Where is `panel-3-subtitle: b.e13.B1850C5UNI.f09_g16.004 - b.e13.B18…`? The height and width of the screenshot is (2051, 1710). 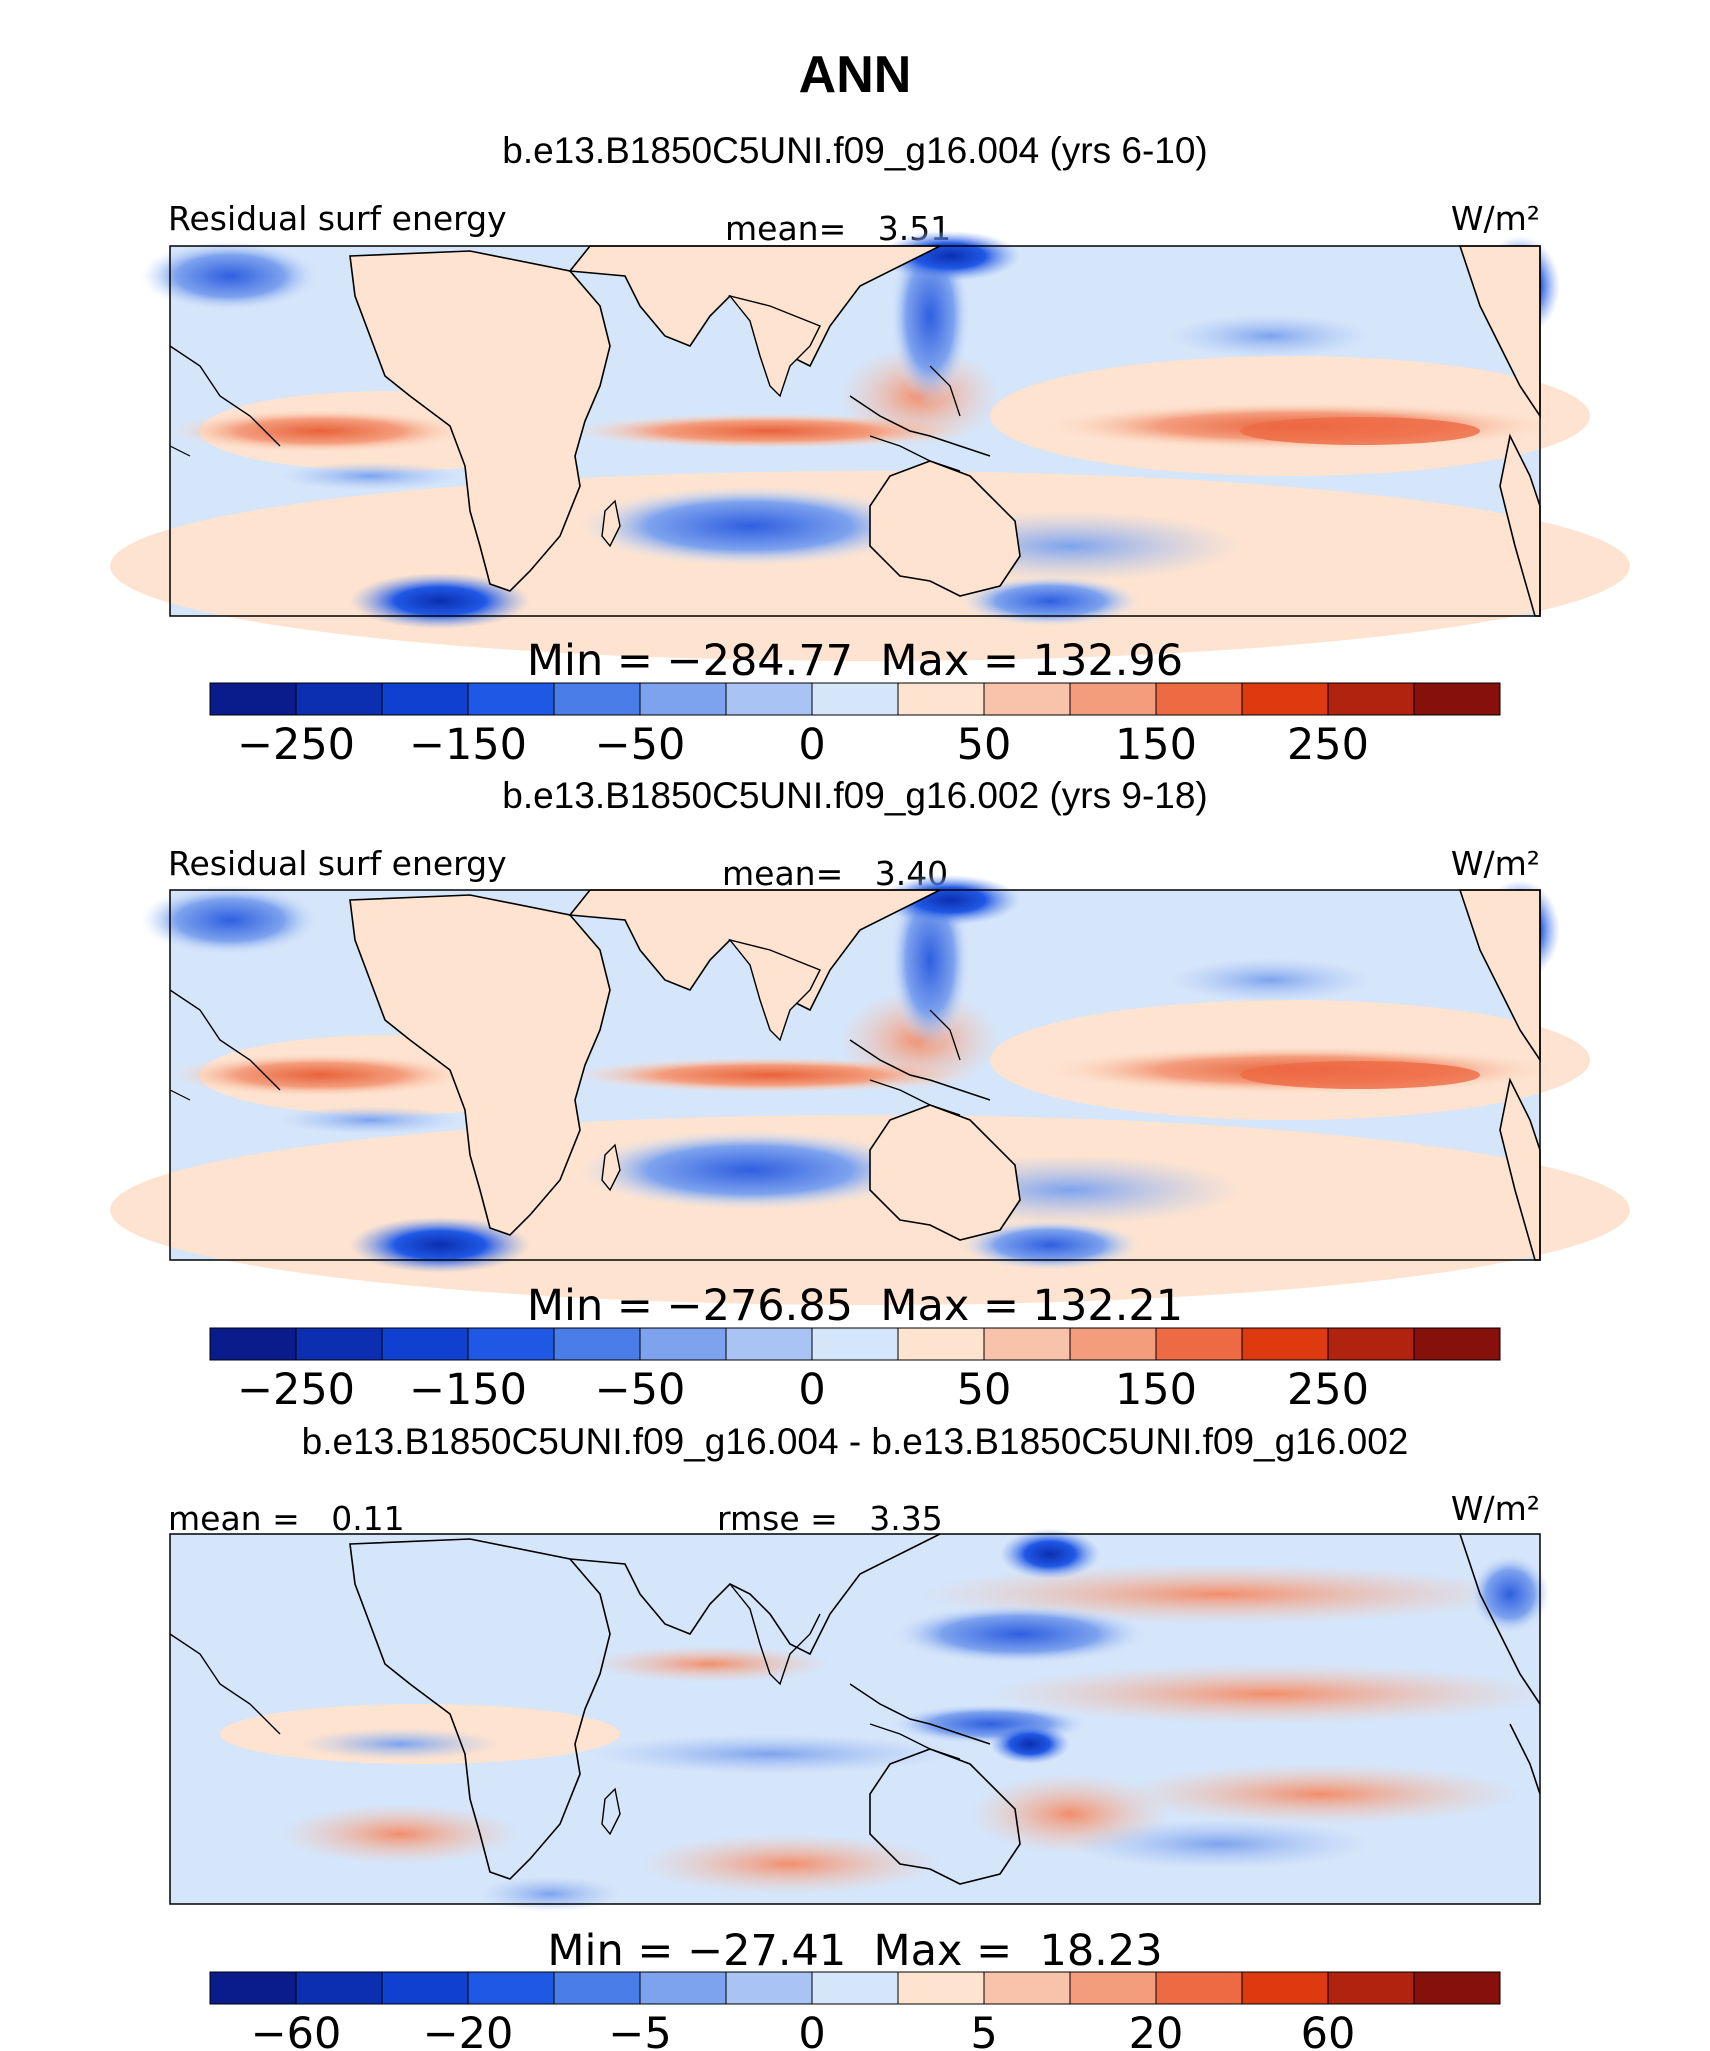 panel-3-subtitle: b.e13.B1850C5UNI.f09_g16.004 - b.e13.B18… is located at coordinates (855, 1441).